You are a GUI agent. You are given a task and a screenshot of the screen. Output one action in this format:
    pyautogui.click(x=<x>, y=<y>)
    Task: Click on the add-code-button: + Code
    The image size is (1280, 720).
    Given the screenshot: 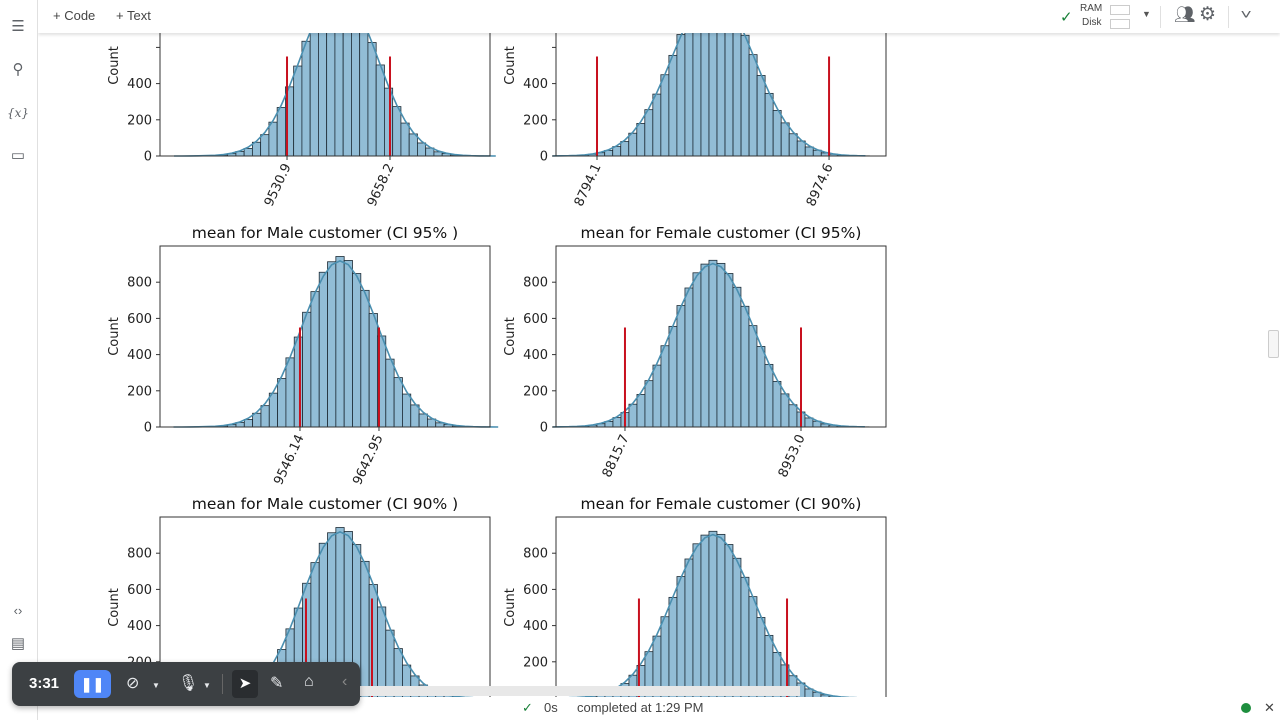 What is the action you would take?
    pyautogui.click(x=74, y=15)
    